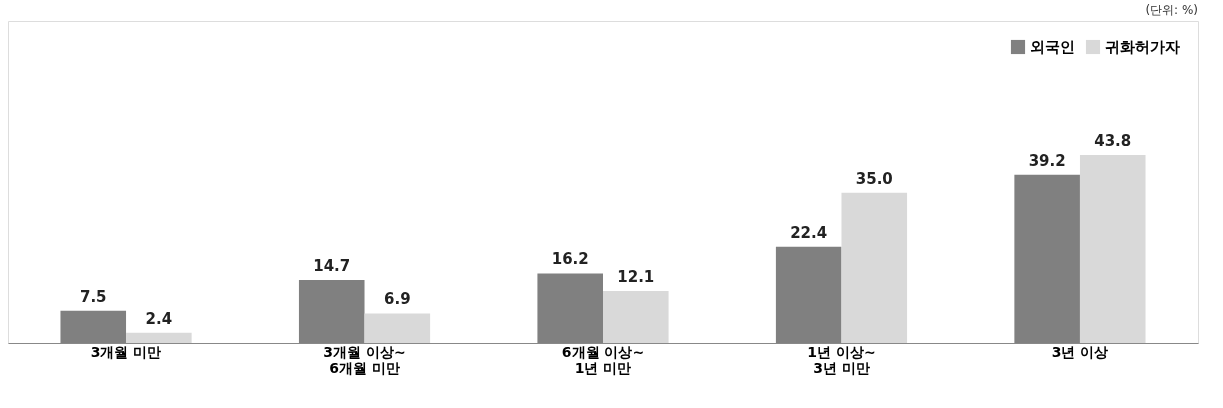  What do you see at coordinates (159, 318) in the screenshot?
I see `data-label: 2.4` at bounding box center [159, 318].